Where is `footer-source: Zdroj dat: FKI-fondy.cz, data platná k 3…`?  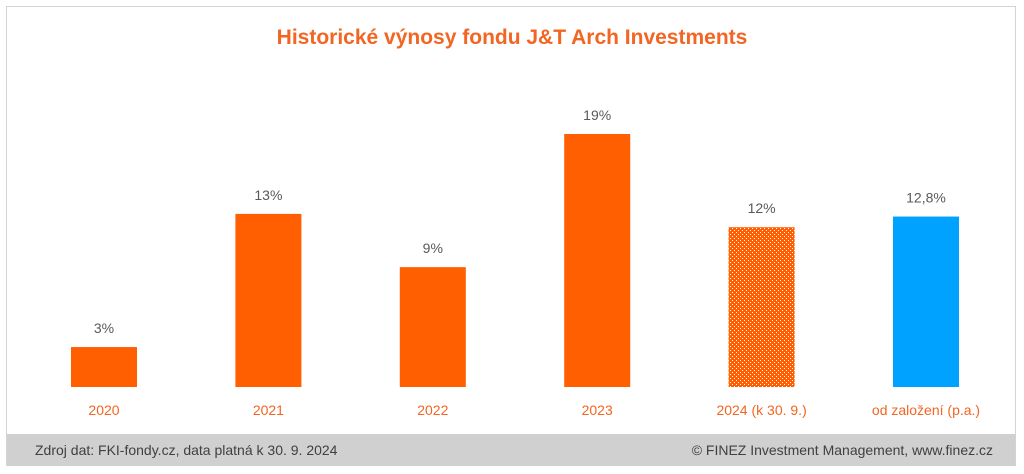
footer-source: Zdroj dat: FKI-fondy.cz, data platná k 3… is located at coordinates (186, 450).